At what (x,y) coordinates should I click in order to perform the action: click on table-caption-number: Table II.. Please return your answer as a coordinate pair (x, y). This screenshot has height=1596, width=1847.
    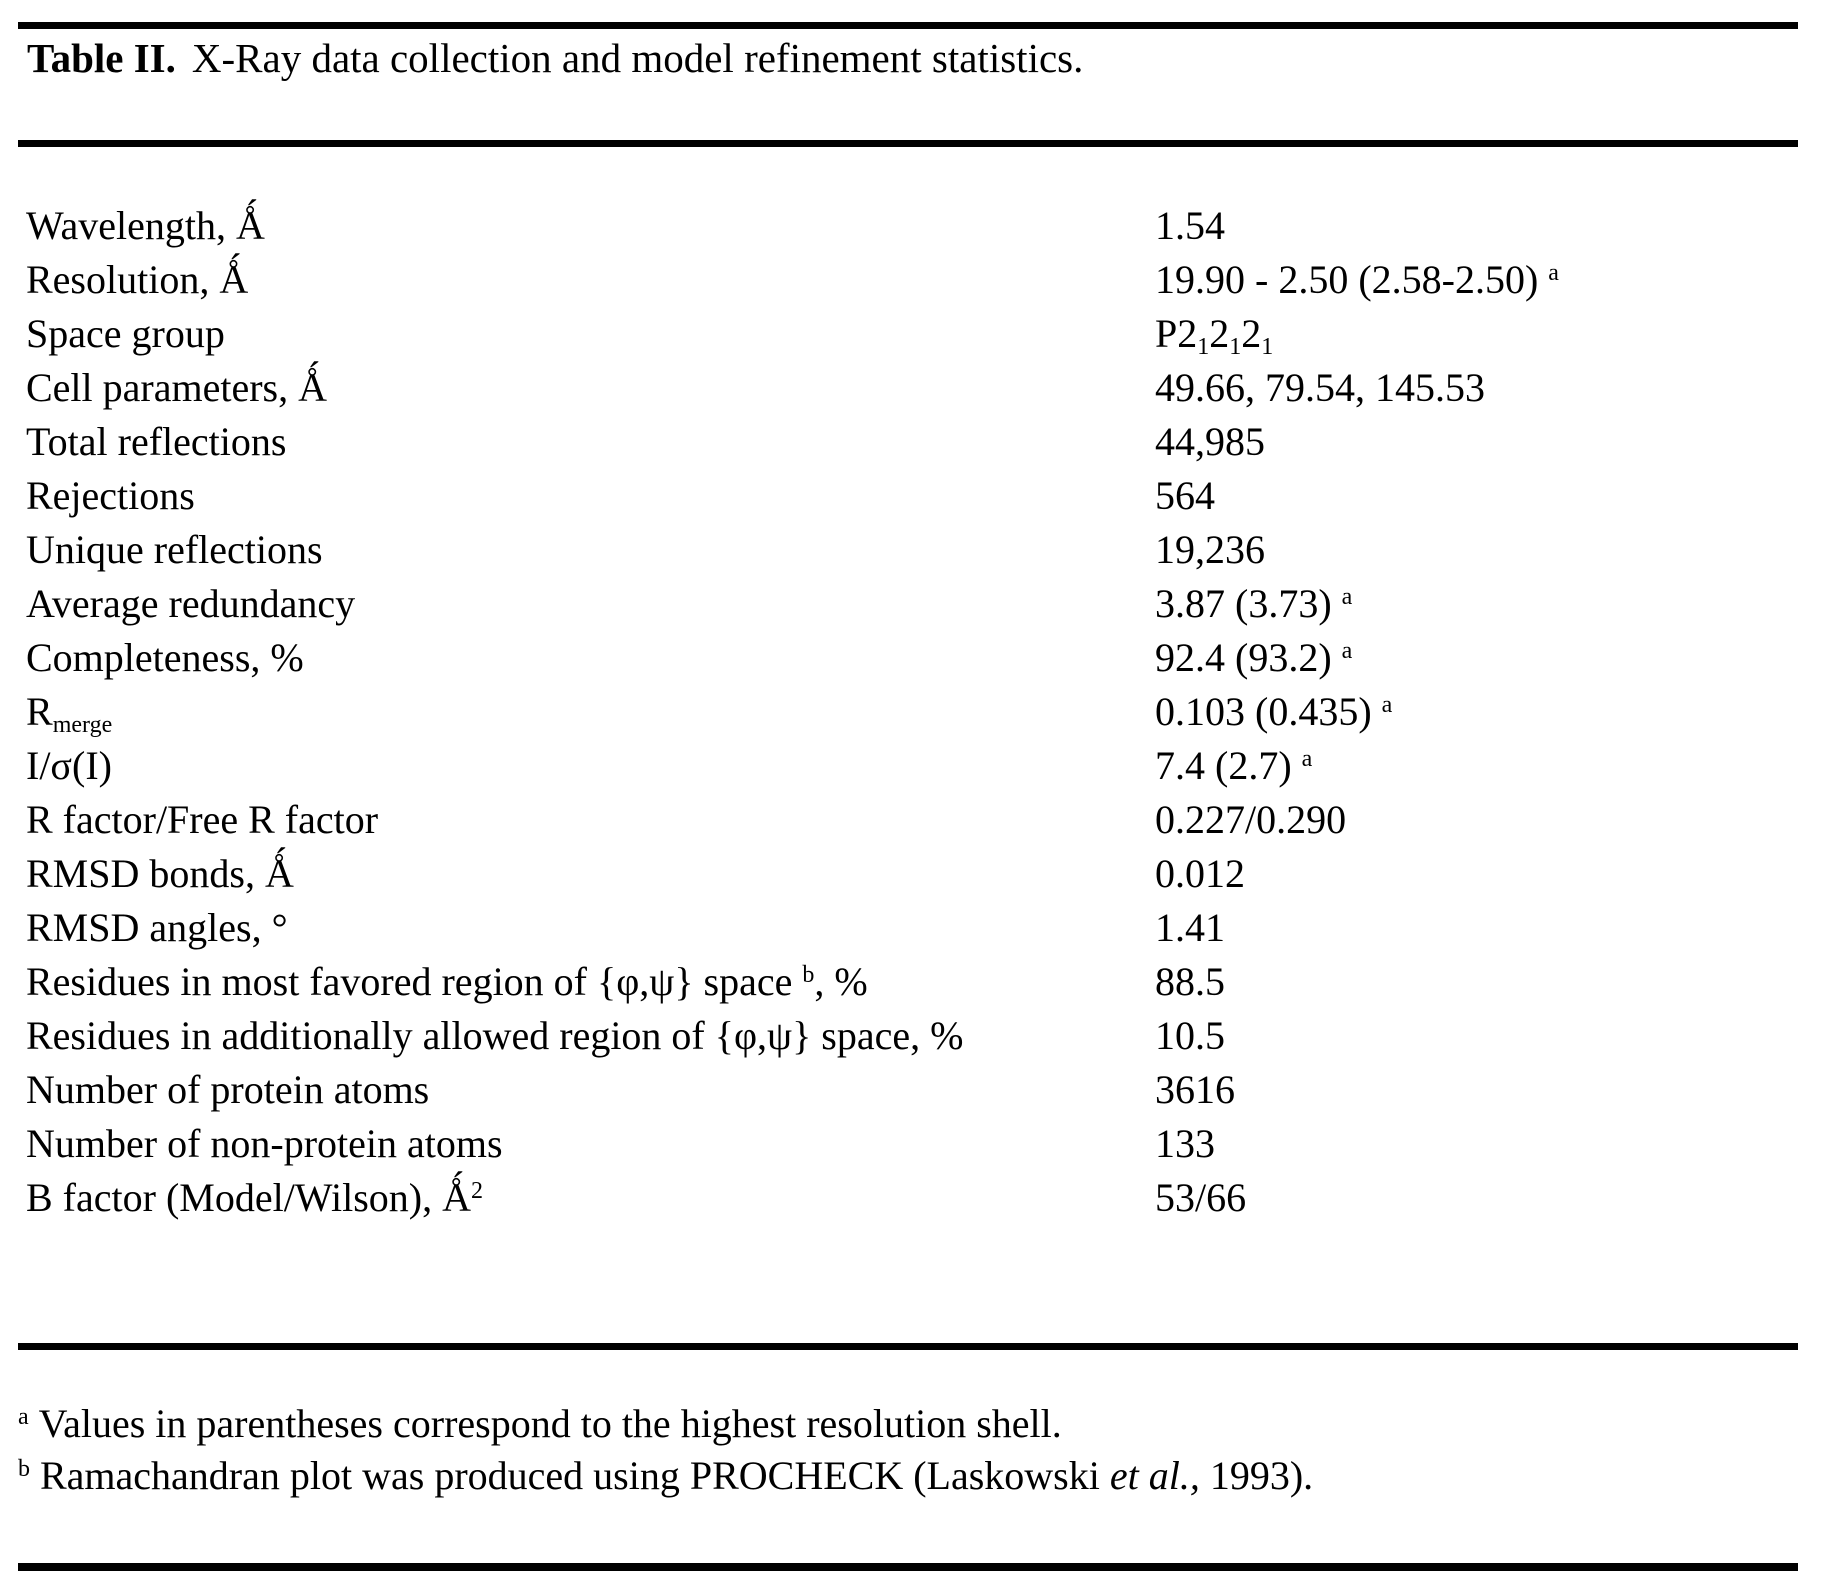
    Looking at the image, I should click on (101, 58).